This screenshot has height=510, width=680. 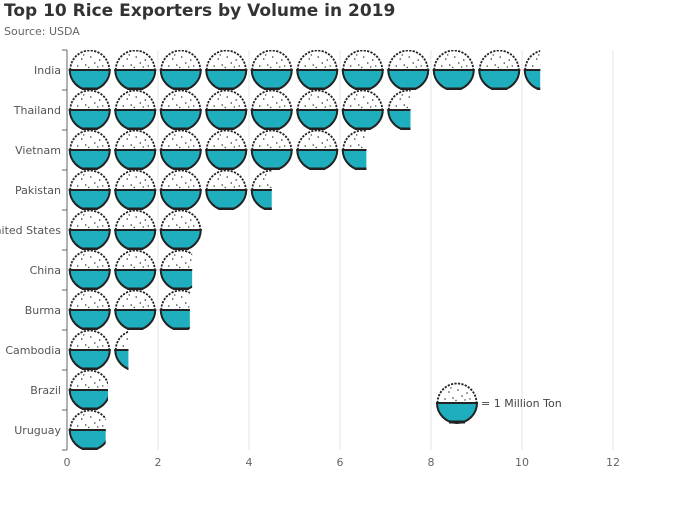 I want to click on category-label: India, so click(x=47, y=70).